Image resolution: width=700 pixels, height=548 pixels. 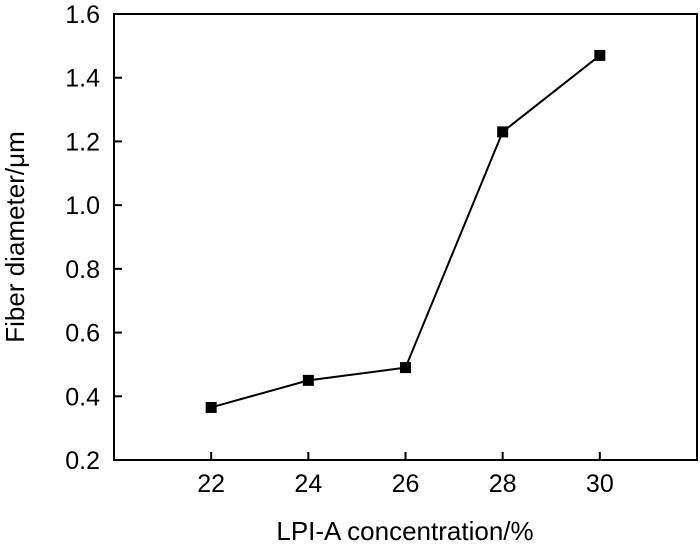 What do you see at coordinates (600, 484) in the screenshot?
I see `x-tick-label: 30` at bounding box center [600, 484].